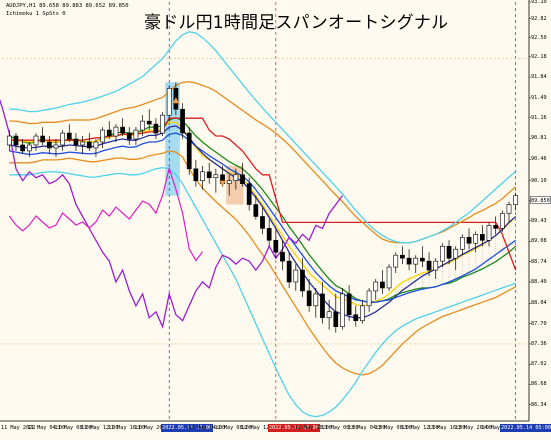  I want to click on y-tick-label: 86.68, so click(539, 384).